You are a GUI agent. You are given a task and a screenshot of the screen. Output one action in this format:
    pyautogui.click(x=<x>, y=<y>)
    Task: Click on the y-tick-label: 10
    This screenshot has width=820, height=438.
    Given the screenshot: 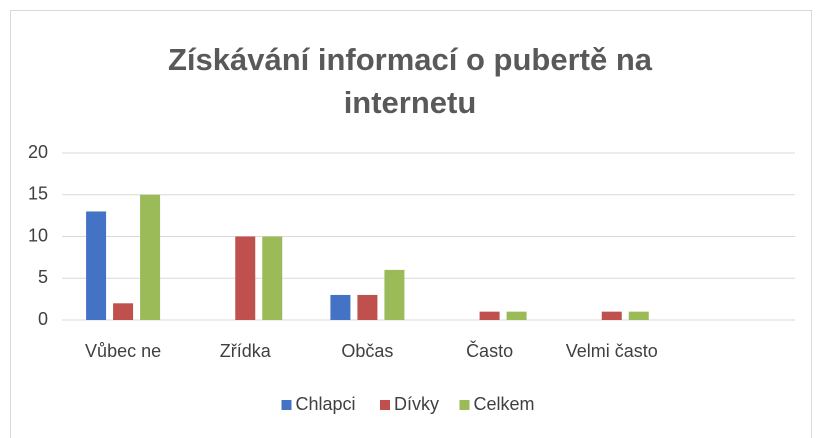 What is the action you would take?
    pyautogui.click(x=38, y=235)
    